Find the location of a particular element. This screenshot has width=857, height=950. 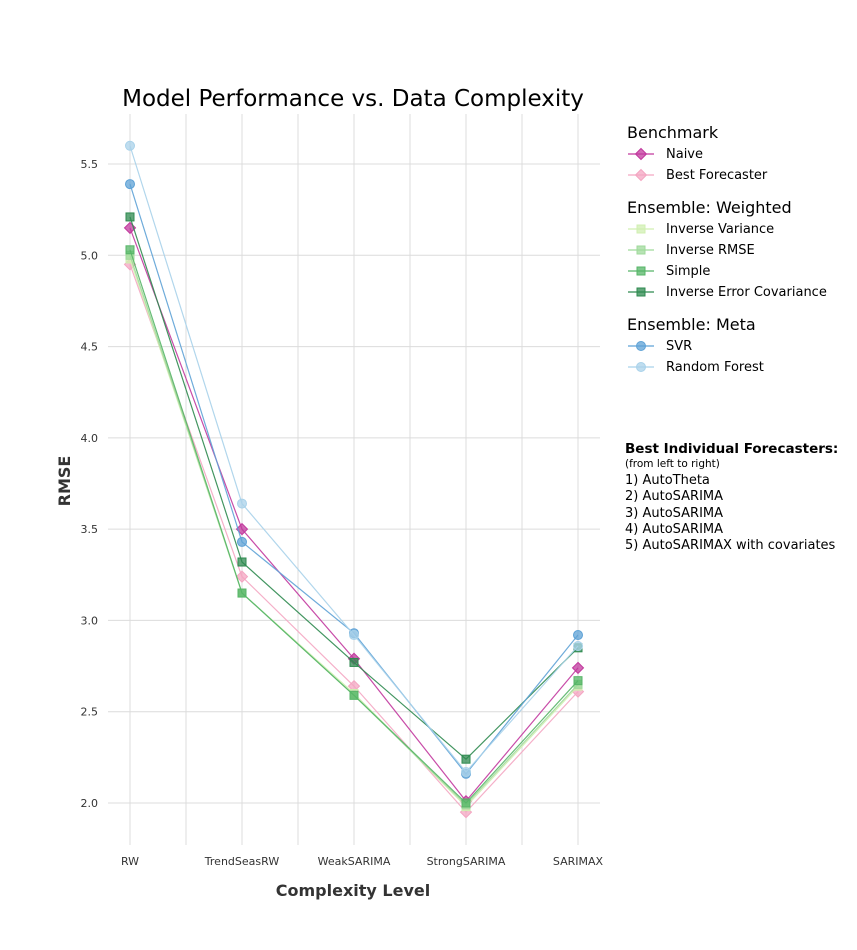

notes-subheading: (from left to right) is located at coordinates (672, 464).